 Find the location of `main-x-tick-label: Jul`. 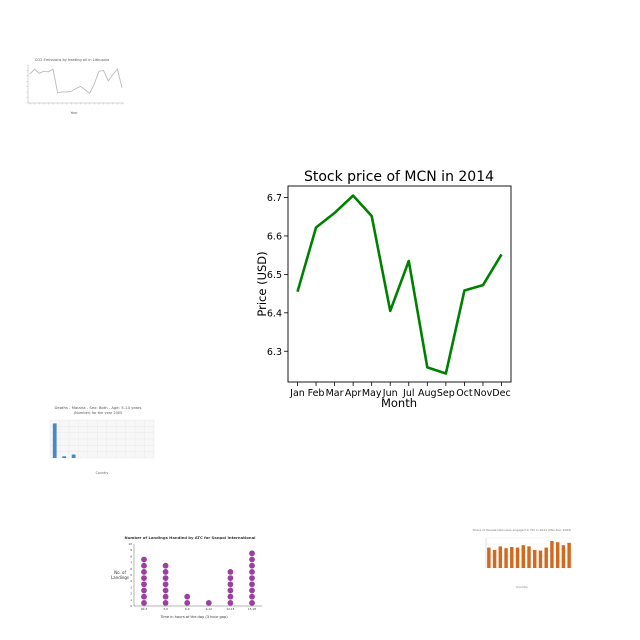

main-x-tick-label: Jul is located at coordinates (408, 393).